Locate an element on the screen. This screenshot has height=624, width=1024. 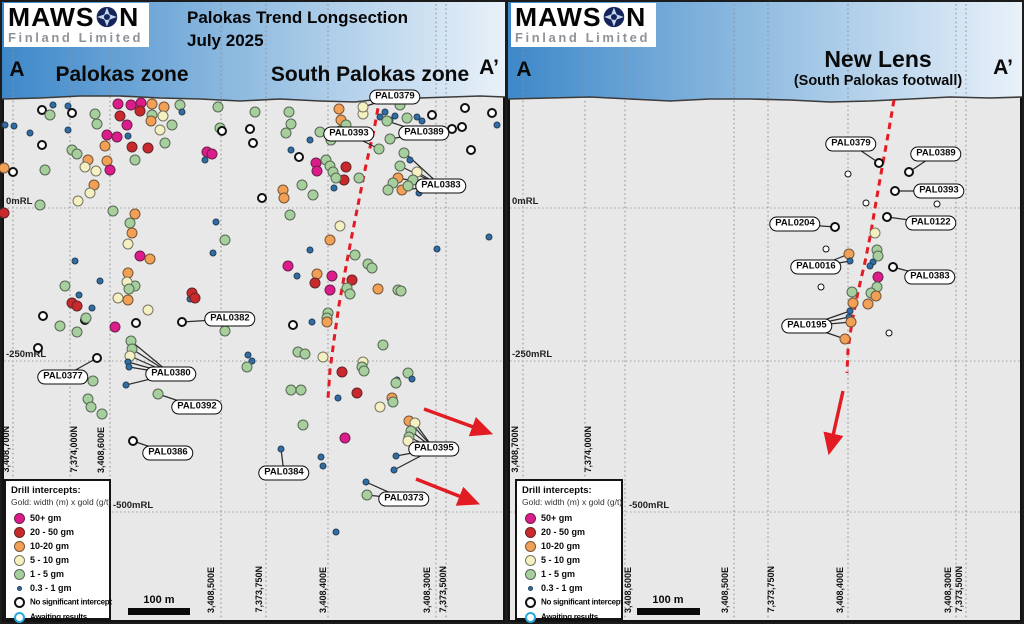
logo-text-left: MAWS is located at coordinates (51, 17).